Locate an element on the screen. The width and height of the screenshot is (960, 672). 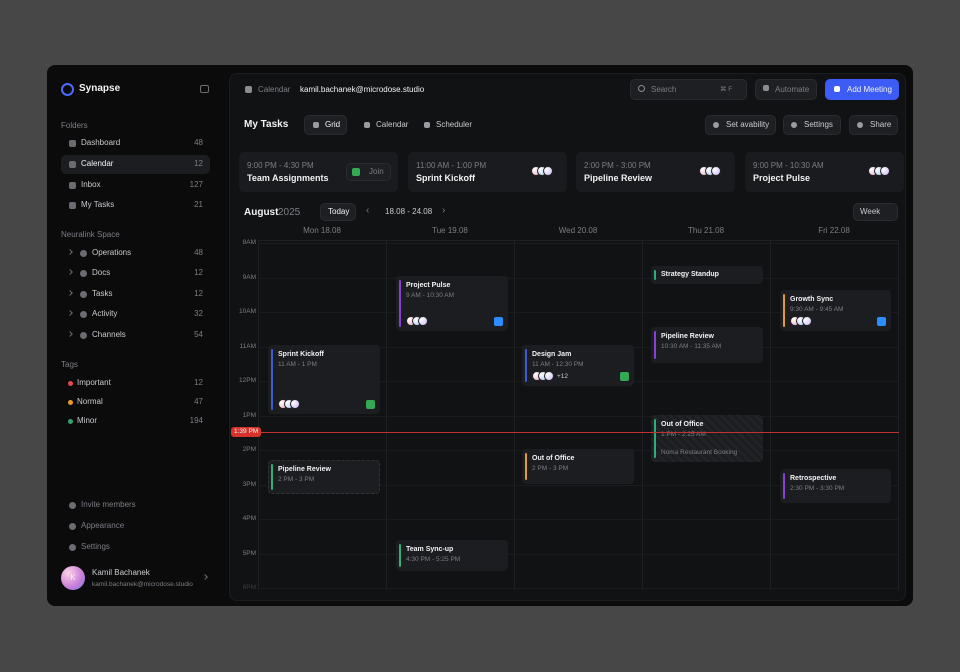
search-placeholder: Search is located at coordinates (664, 89).